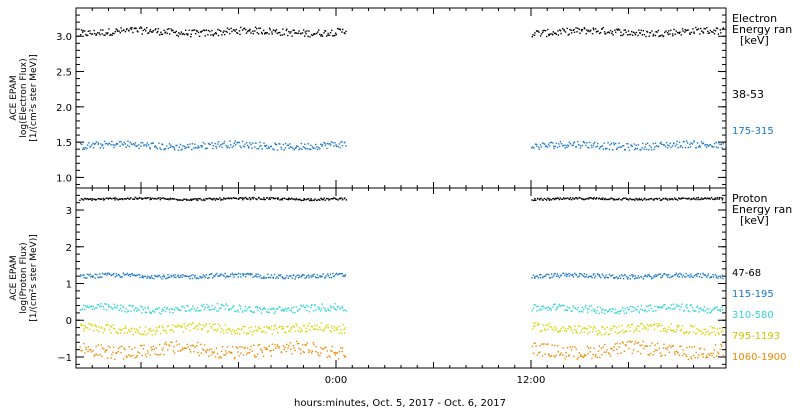  I want to click on y-tick-label: 2.5, so click(64, 73).